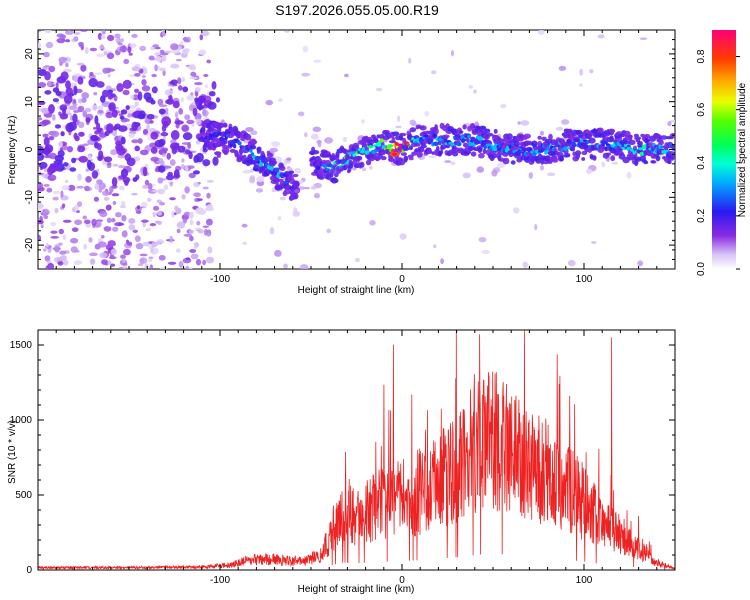 Image resolution: width=750 pixels, height=600 pixels. I want to click on snr-xlabel: Height of straight line (km), so click(356, 589).